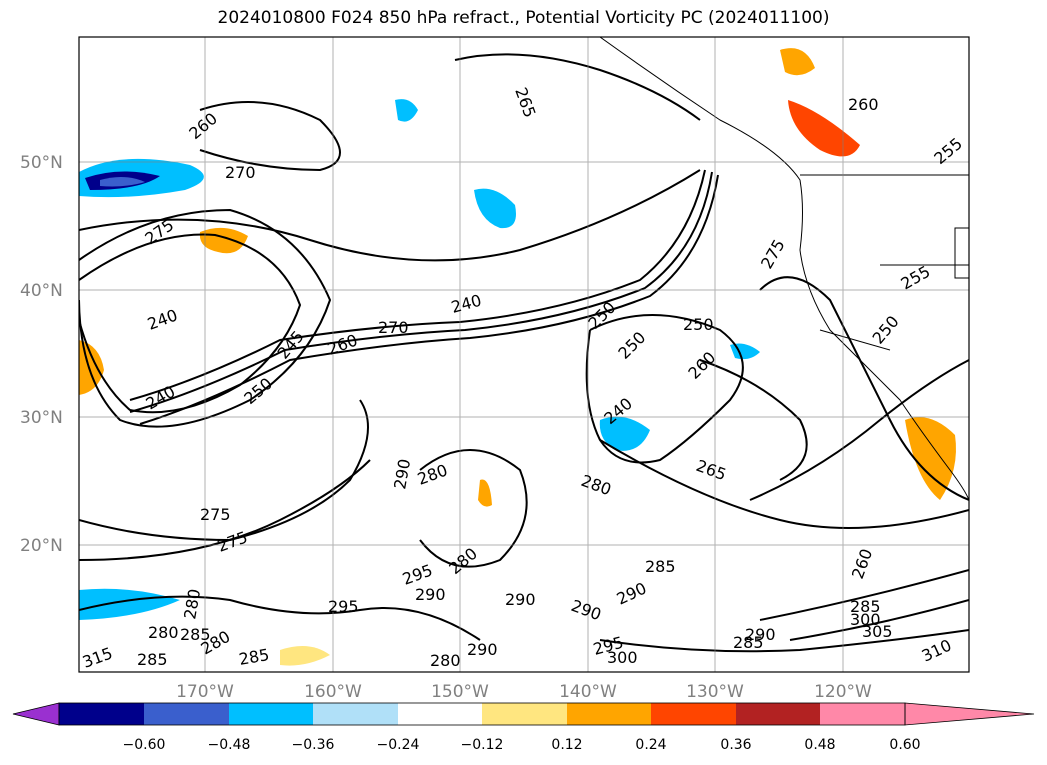 This screenshot has width=1047, height=765. Describe the element at coordinates (588, 692) in the screenshot. I see `lon-label-140w: 140°W` at that location.